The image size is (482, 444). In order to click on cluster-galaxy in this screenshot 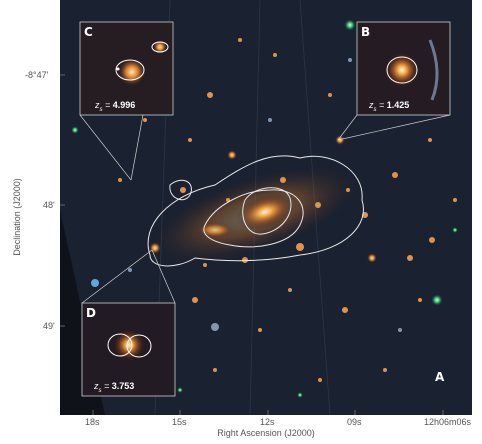, I will do `click(215, 230)`.